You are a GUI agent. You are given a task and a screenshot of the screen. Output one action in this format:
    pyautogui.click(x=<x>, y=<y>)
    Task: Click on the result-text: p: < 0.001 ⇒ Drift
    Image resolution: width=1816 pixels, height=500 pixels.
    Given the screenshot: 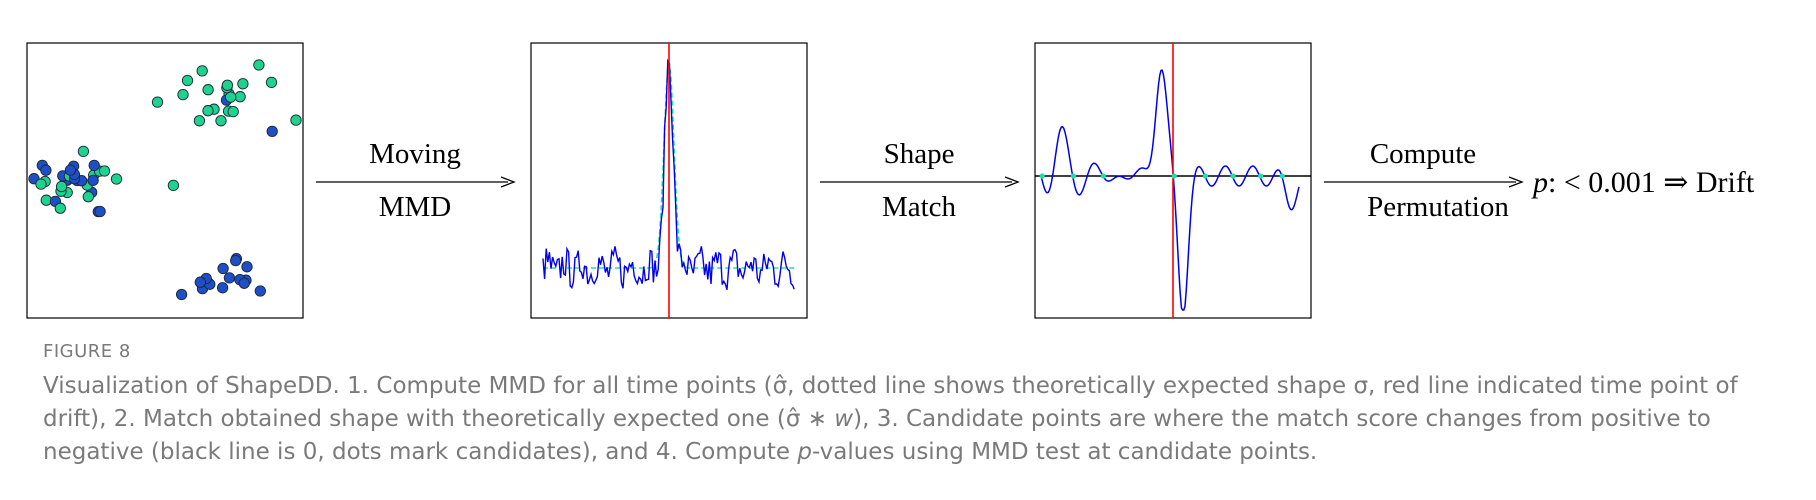 What is the action you would take?
    pyautogui.click(x=1643, y=182)
    